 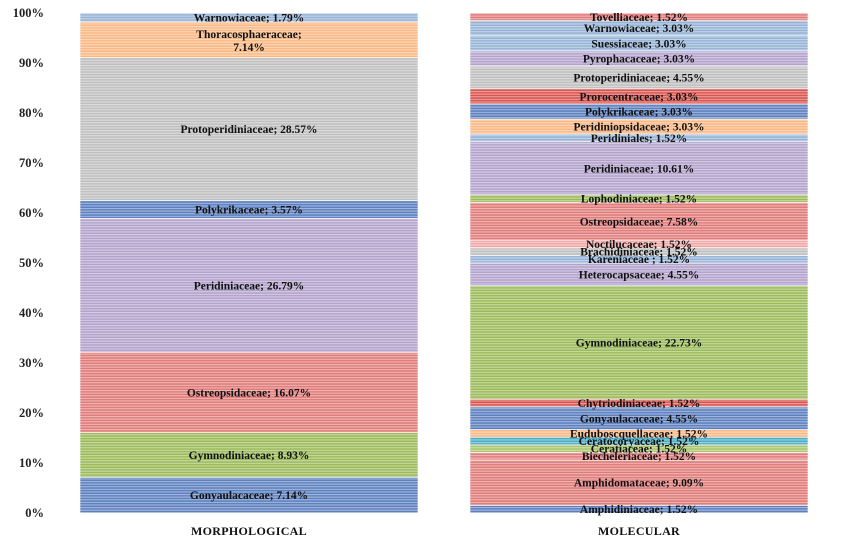 I want to click on y-tick-label: 20%, so click(x=31, y=413).